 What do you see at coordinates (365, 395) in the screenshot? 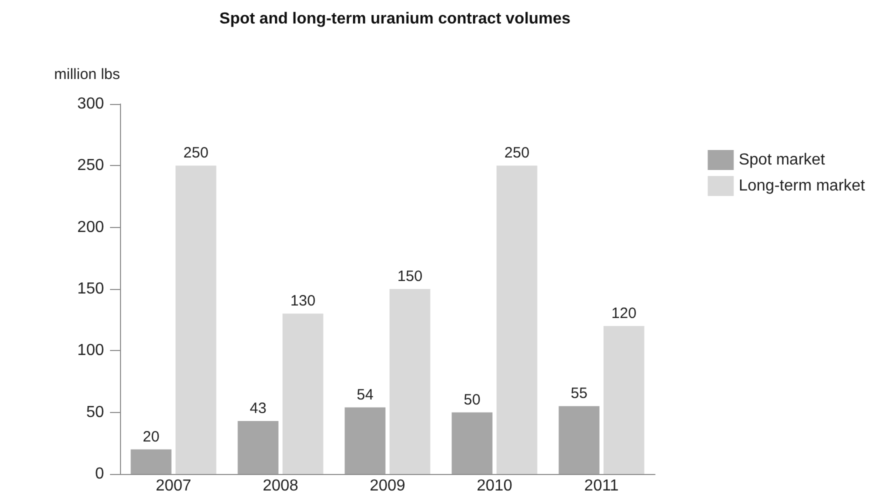
I see `data-label: 54` at bounding box center [365, 395].